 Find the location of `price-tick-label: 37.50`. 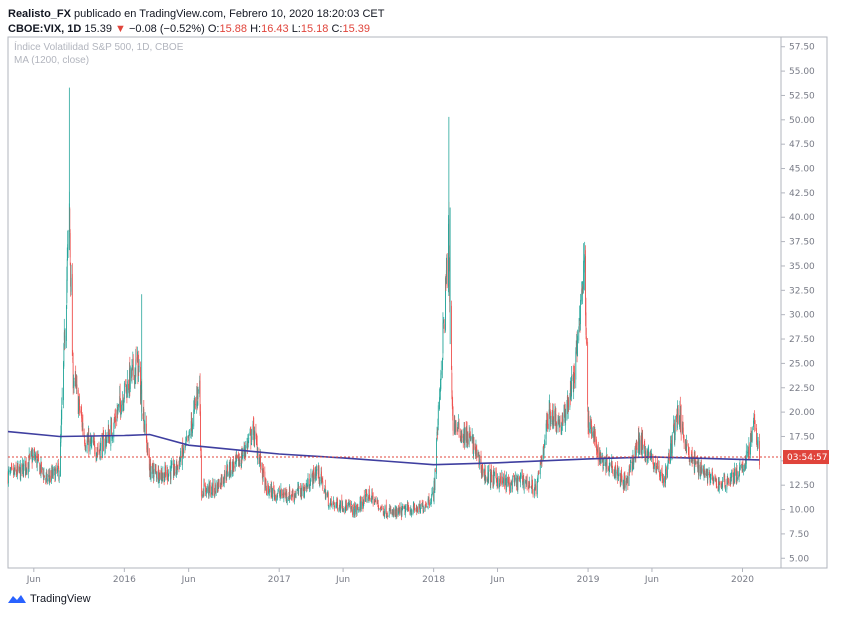

price-tick-label: 37.50 is located at coordinates (802, 243).